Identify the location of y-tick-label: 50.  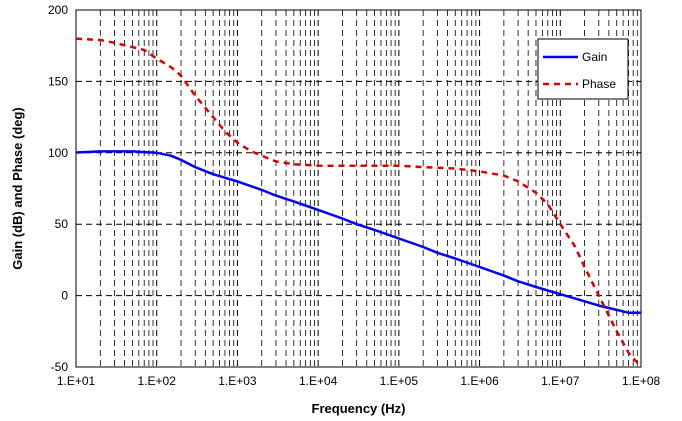
(62, 224).